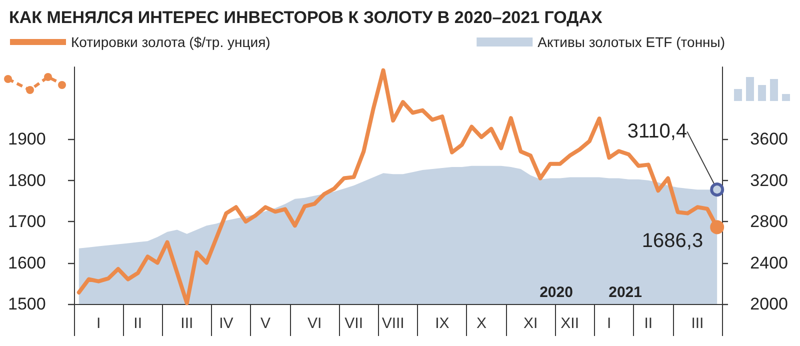 The width and height of the screenshot is (800, 346). Describe the element at coordinates (27, 222) in the screenshot. I see `y-tick-label: 1700` at that location.